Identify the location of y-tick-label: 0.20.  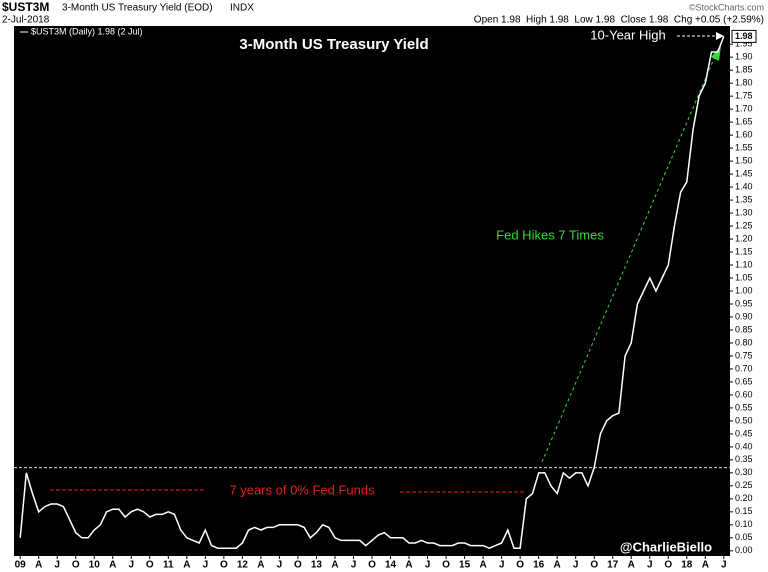
(744, 498).